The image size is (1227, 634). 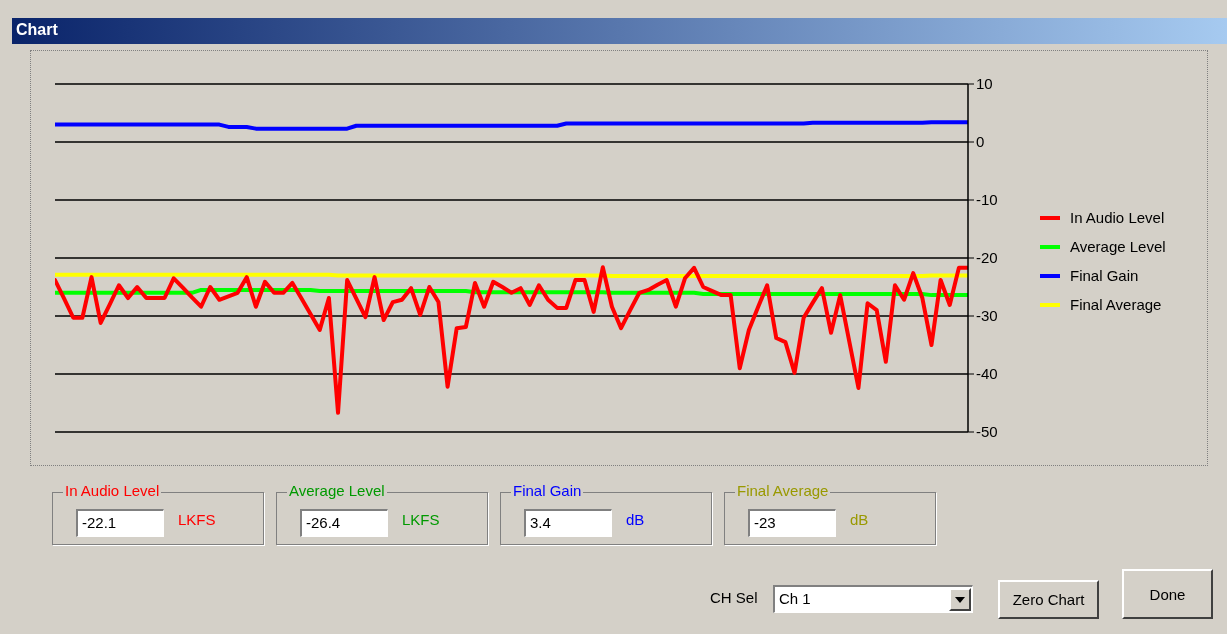 I want to click on y-tick-label: -40, so click(x=987, y=374).